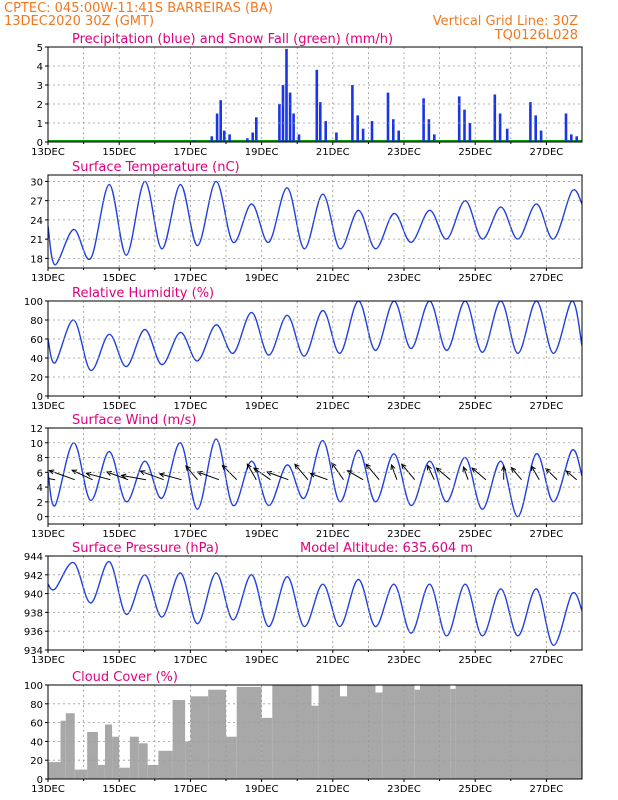 Image resolution: width=618 pixels, height=800 pixels. What do you see at coordinates (36, 429) in the screenshot?
I see `y-tick-label: 12` at bounding box center [36, 429].